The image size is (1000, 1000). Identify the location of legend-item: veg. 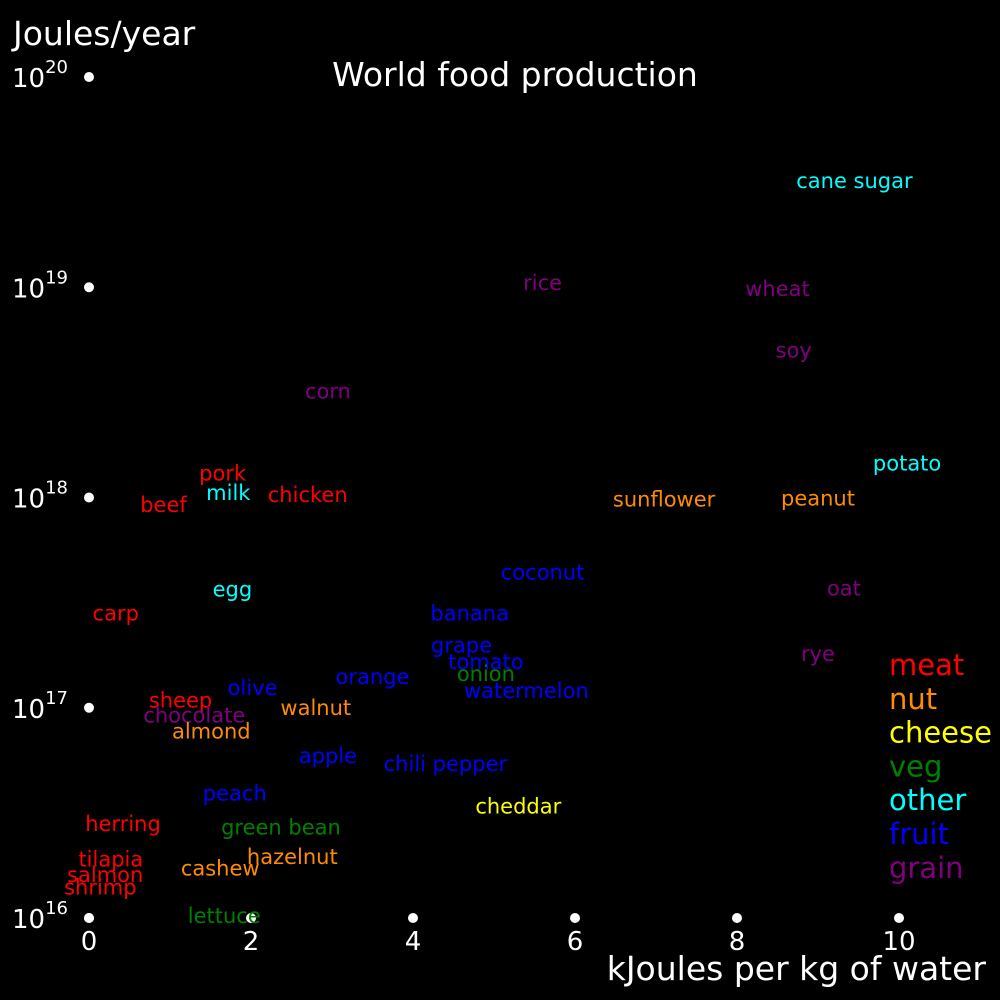
(915, 766).